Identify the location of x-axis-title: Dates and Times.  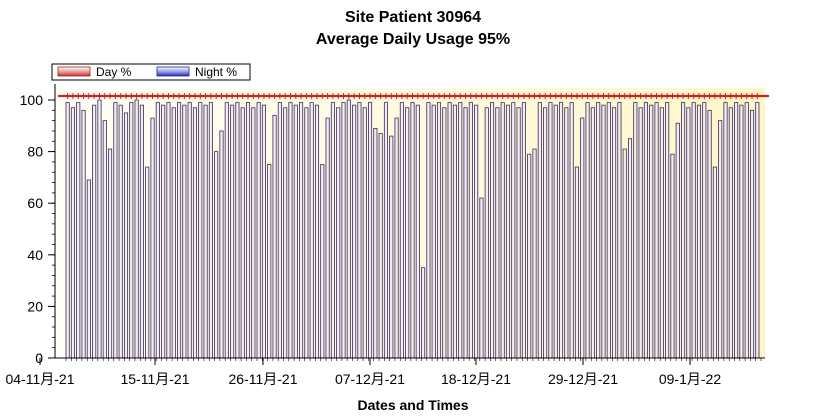
(412, 405).